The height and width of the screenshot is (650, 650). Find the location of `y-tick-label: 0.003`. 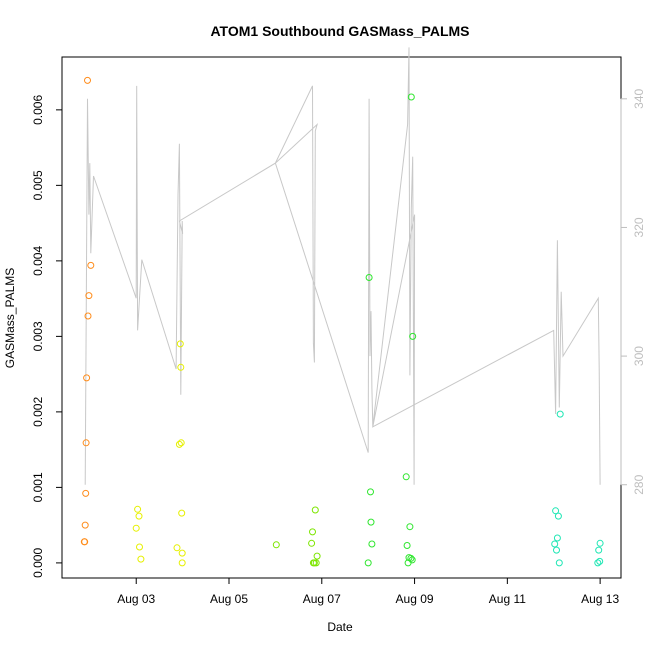

y-tick-label: 0.003 is located at coordinates (38, 336).